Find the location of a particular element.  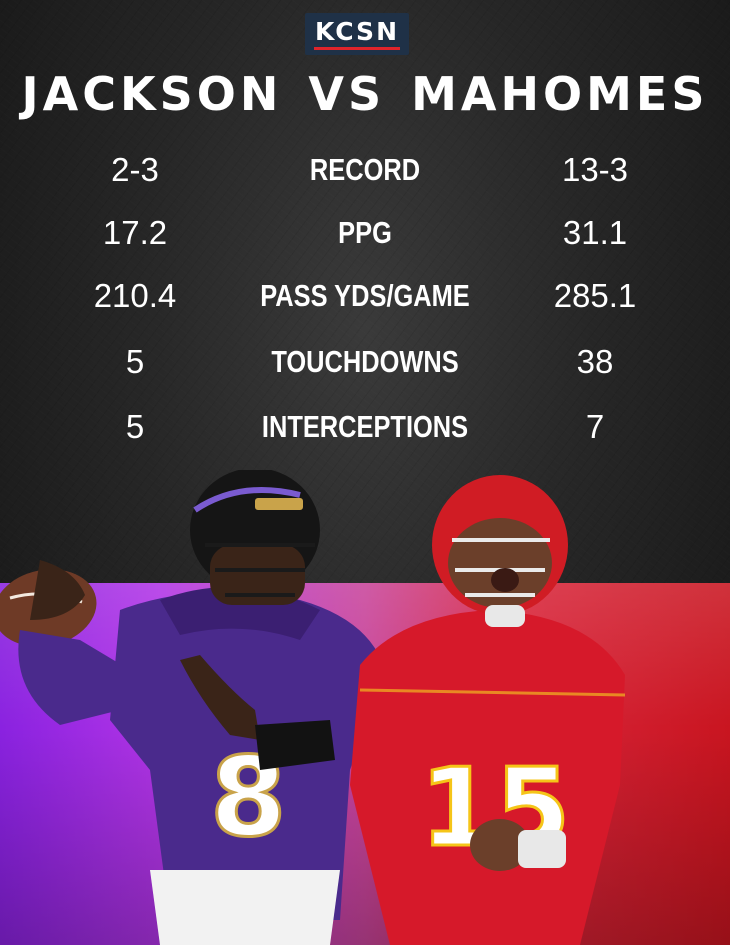

stat-row-record: 2-3 RECORD 13-3 is located at coordinates (365, 170).